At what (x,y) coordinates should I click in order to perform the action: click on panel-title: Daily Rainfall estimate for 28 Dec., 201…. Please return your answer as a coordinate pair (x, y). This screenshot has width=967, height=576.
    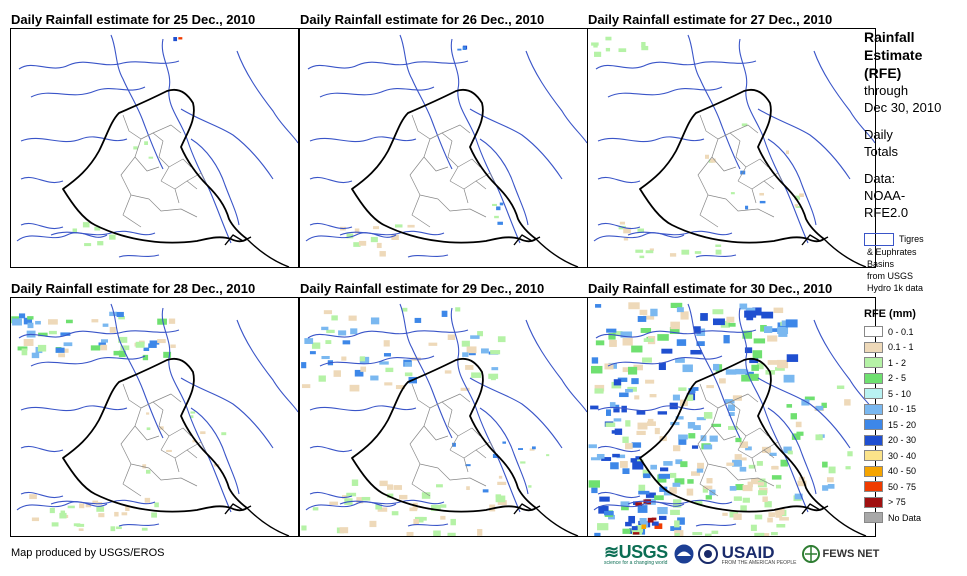
    Looking at the image, I should click on (133, 288).